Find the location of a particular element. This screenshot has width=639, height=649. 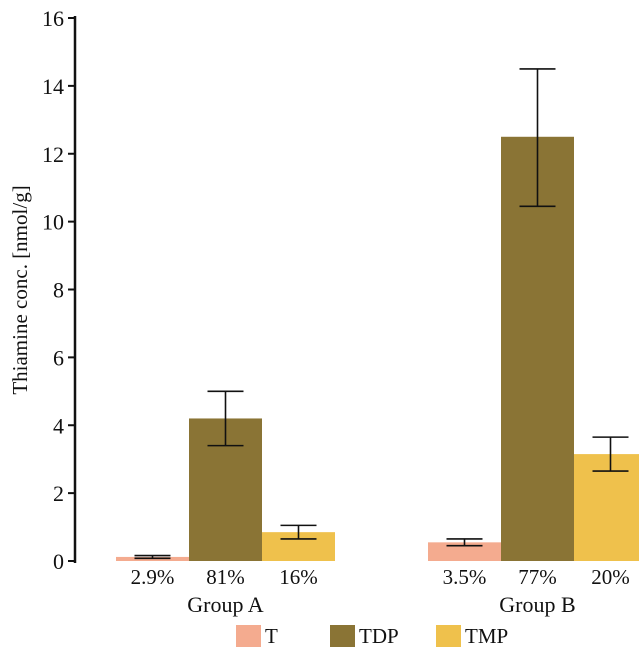

legend-label-tdp: TDP is located at coordinates (379, 636).